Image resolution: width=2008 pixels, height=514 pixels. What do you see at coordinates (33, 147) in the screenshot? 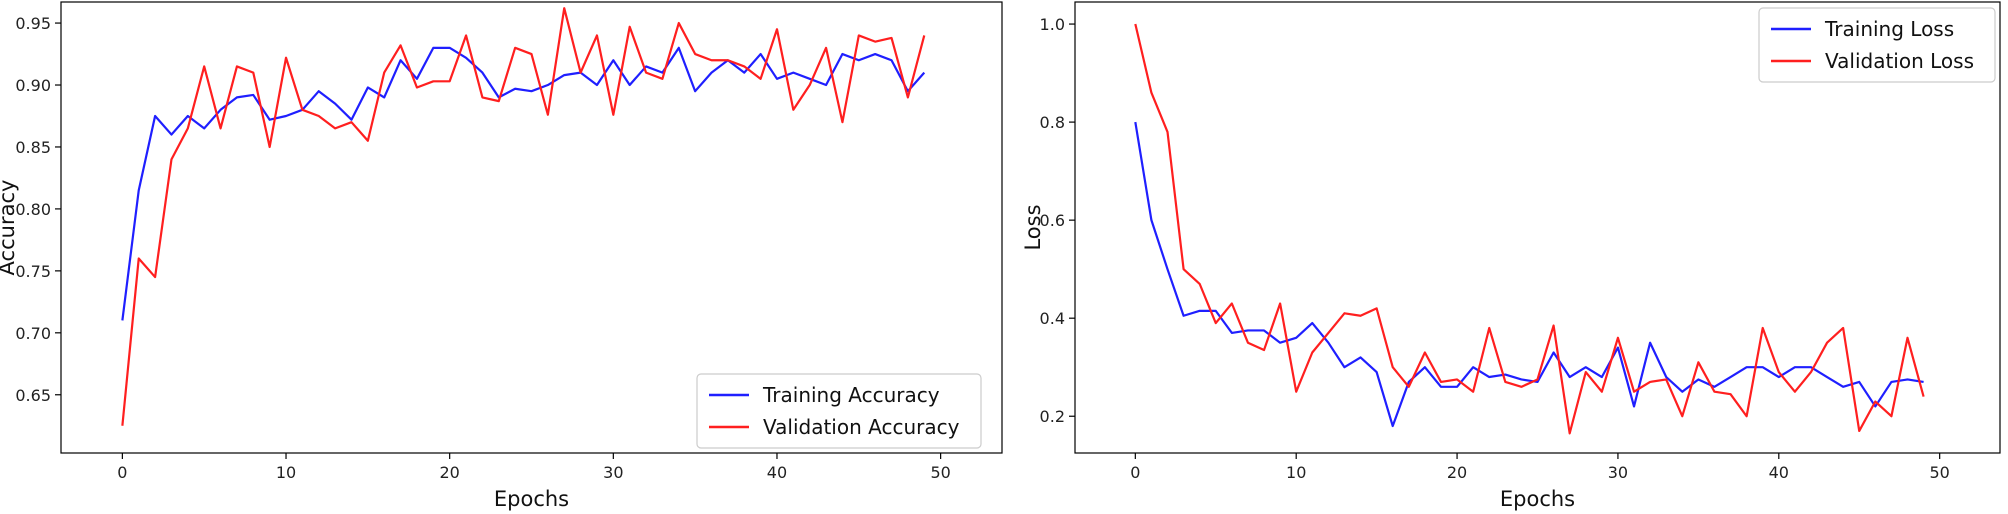
I see `y-tick-label: 0.85` at bounding box center [33, 147].